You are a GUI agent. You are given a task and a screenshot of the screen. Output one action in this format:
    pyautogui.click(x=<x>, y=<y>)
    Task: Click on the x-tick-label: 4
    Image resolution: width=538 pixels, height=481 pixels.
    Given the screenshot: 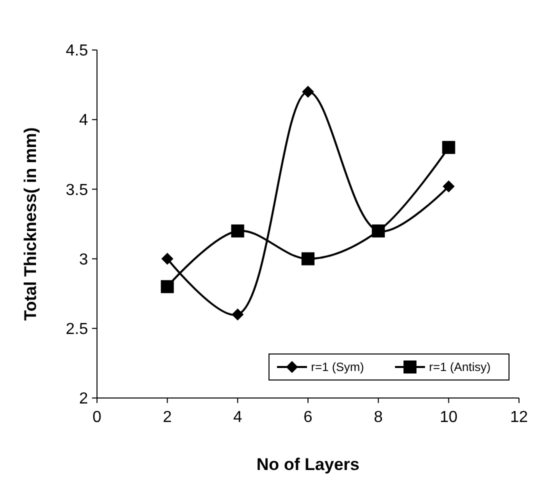 What is the action you would take?
    pyautogui.click(x=237, y=417)
    